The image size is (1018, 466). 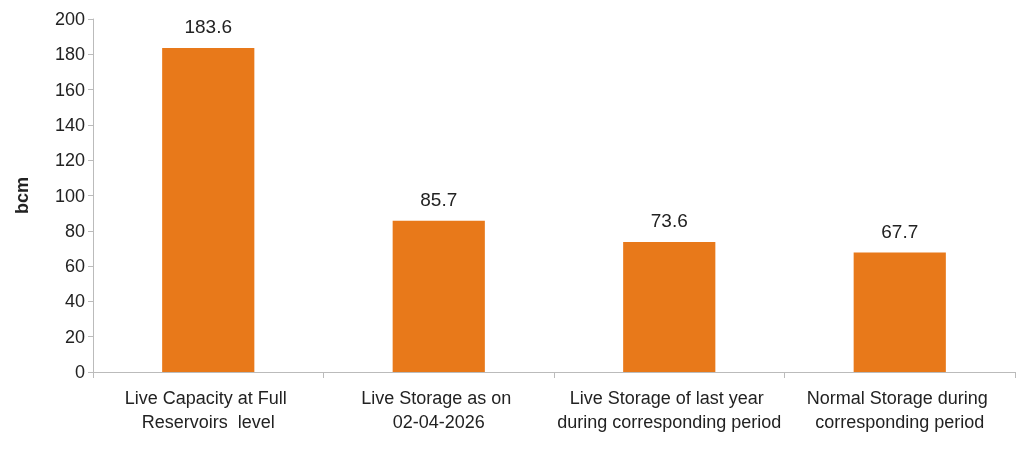 I want to click on y-tick-label: 180, so click(x=69, y=54).